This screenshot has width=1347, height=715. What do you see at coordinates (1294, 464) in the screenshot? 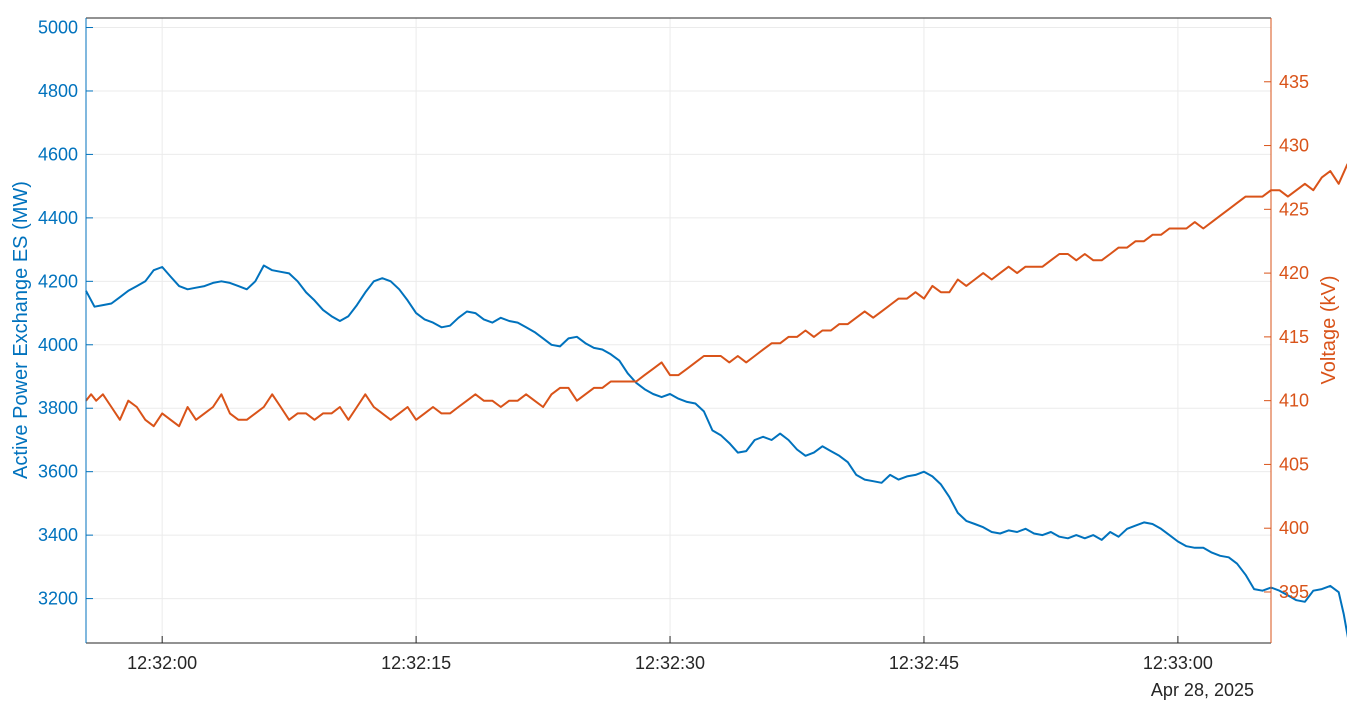
I see `y-right-tick-label: 405` at bounding box center [1294, 464].